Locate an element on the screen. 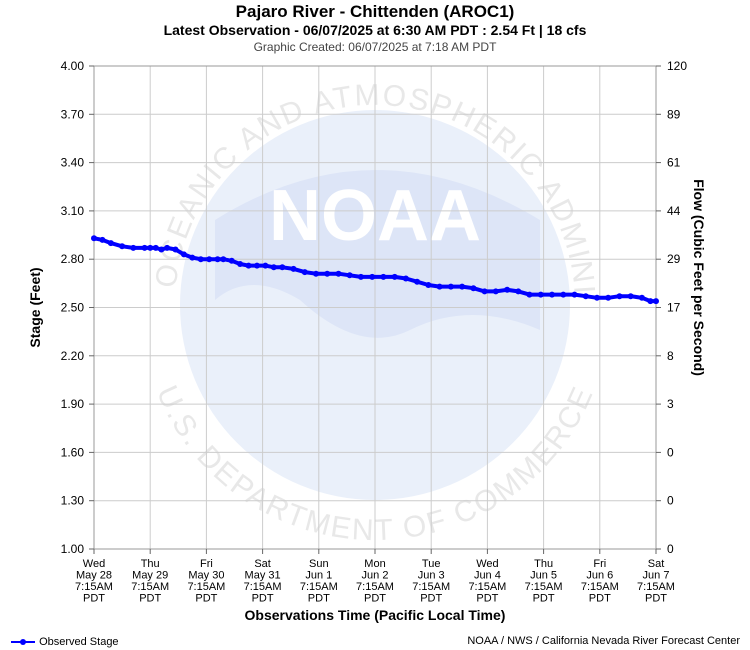 Image resolution: width=750 pixels, height=650 pixels. x-tick-label: Tue Jun 3 7:15AM PDT is located at coordinates (431, 581).